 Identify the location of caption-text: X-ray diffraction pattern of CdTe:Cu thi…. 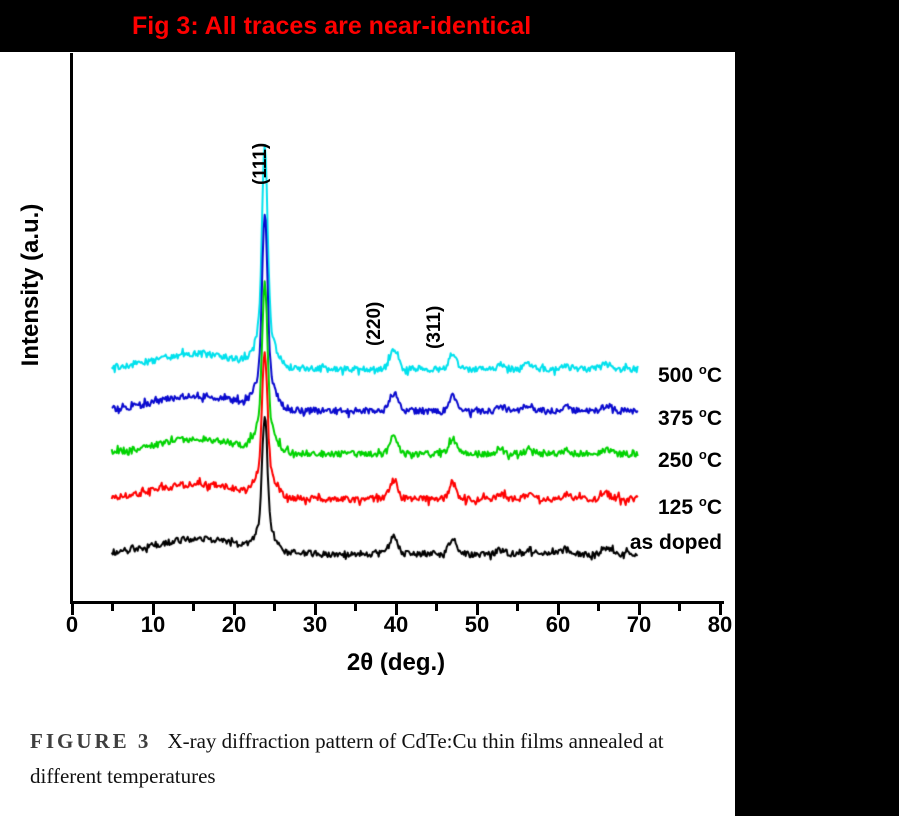
(347, 758).